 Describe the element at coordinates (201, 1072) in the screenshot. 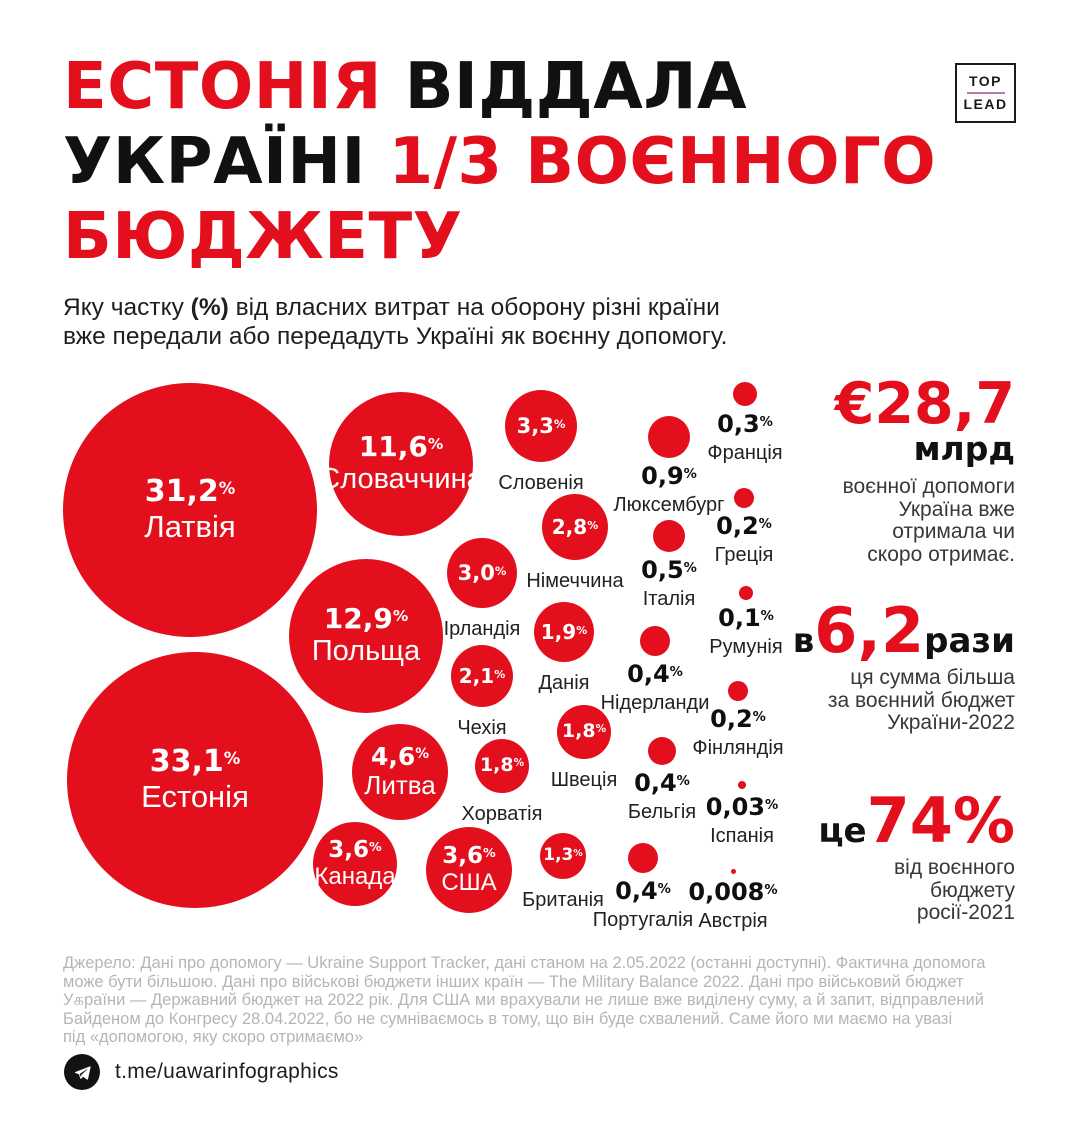

I see `telegram-row: t.me/uawarinfographics` at that location.